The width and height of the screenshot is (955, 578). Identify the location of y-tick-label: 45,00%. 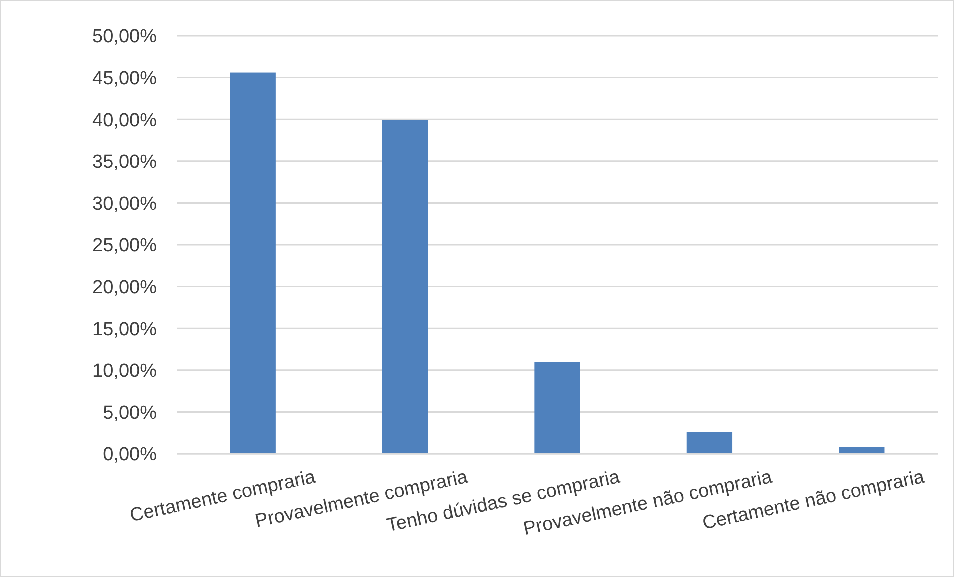
(125, 79).